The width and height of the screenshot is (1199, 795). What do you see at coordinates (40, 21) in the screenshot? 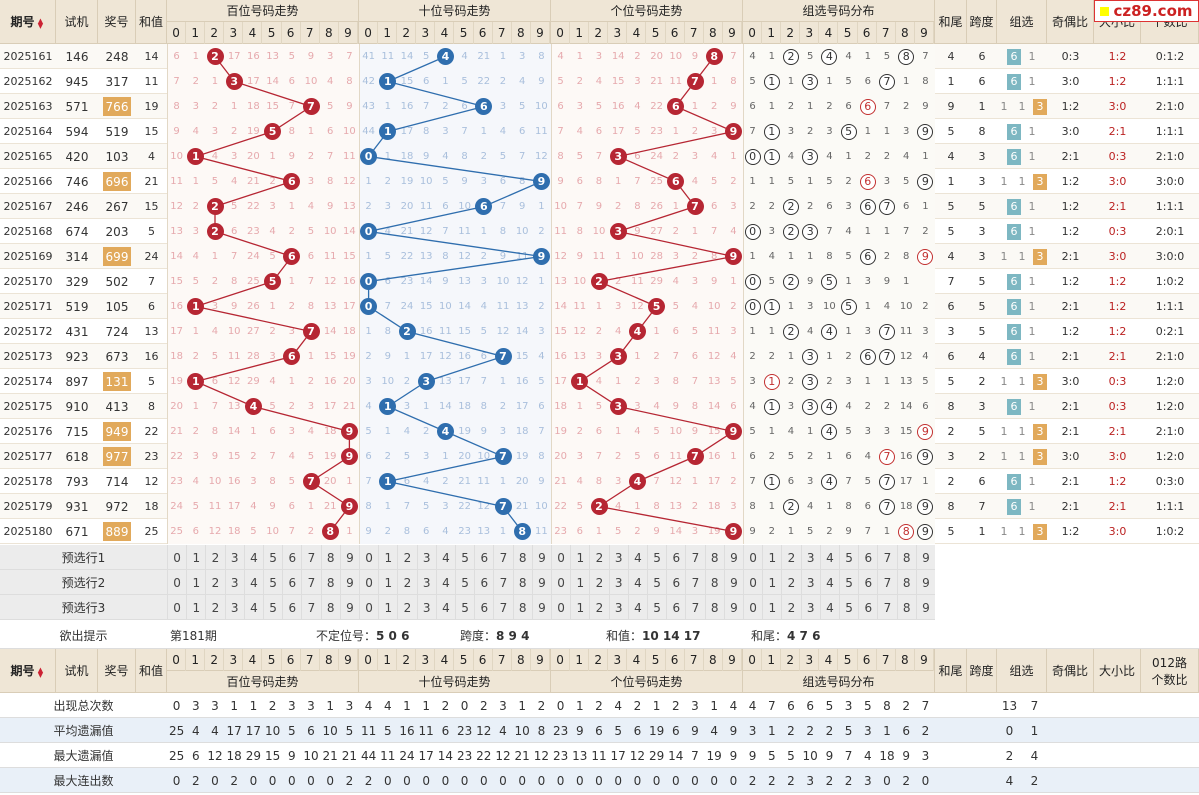
I see `sort-arrows-icon: ▲▼` at bounding box center [40, 21].